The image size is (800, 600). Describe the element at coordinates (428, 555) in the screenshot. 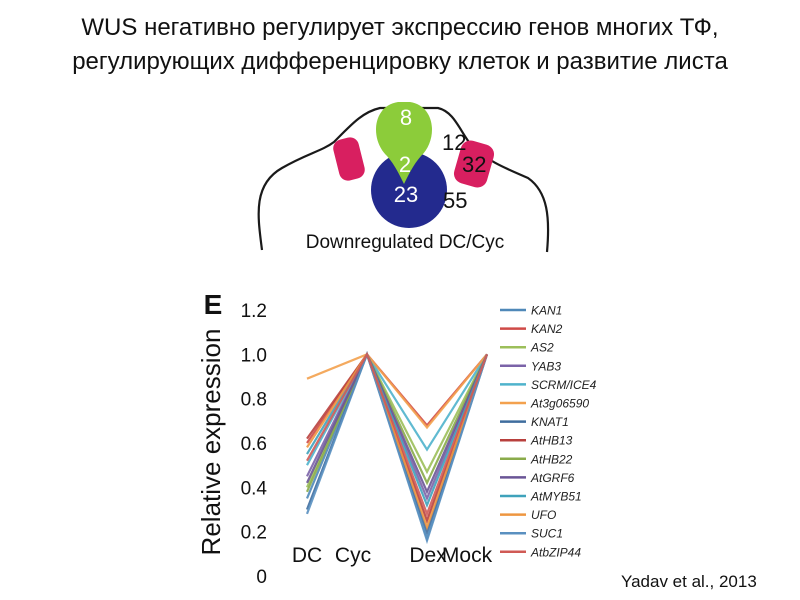

I see `x-tick-label: Dex` at that location.